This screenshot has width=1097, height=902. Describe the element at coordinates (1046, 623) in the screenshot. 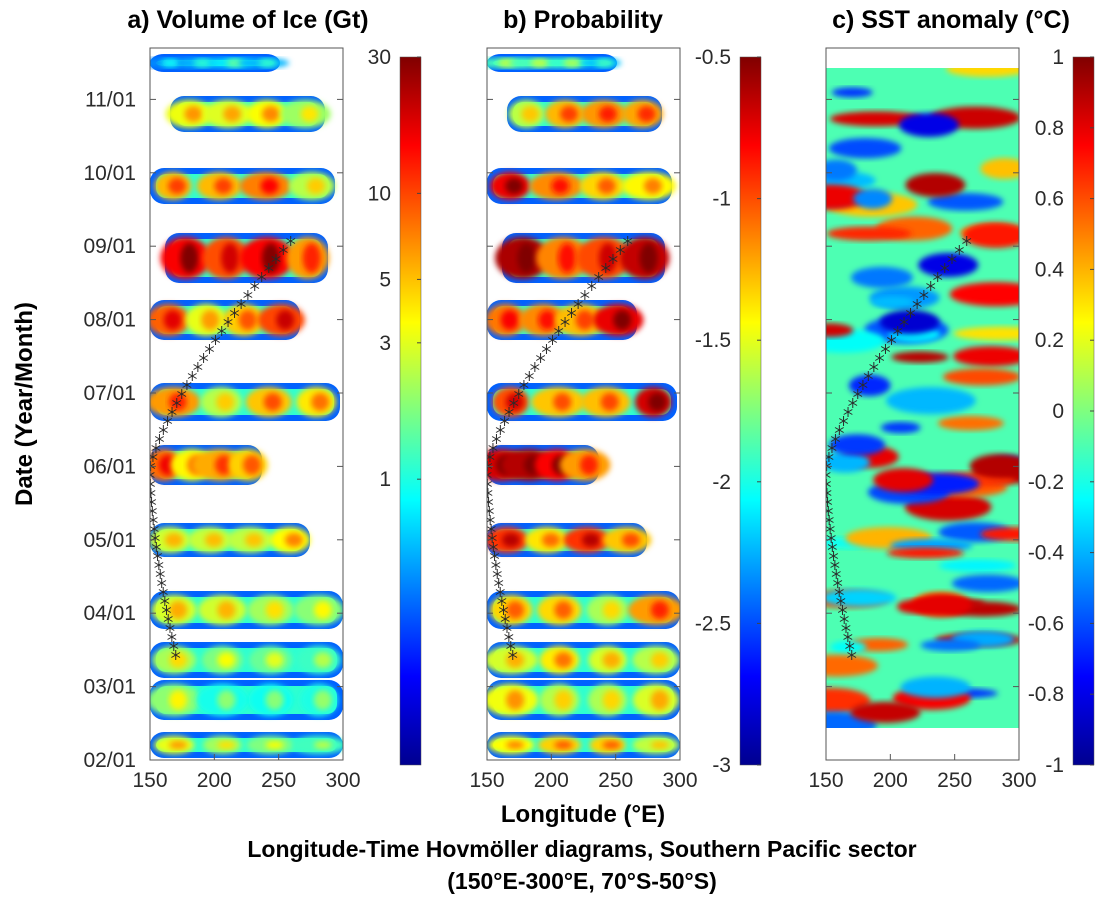

I see `colorbar-tick-label: -0.6` at that location.